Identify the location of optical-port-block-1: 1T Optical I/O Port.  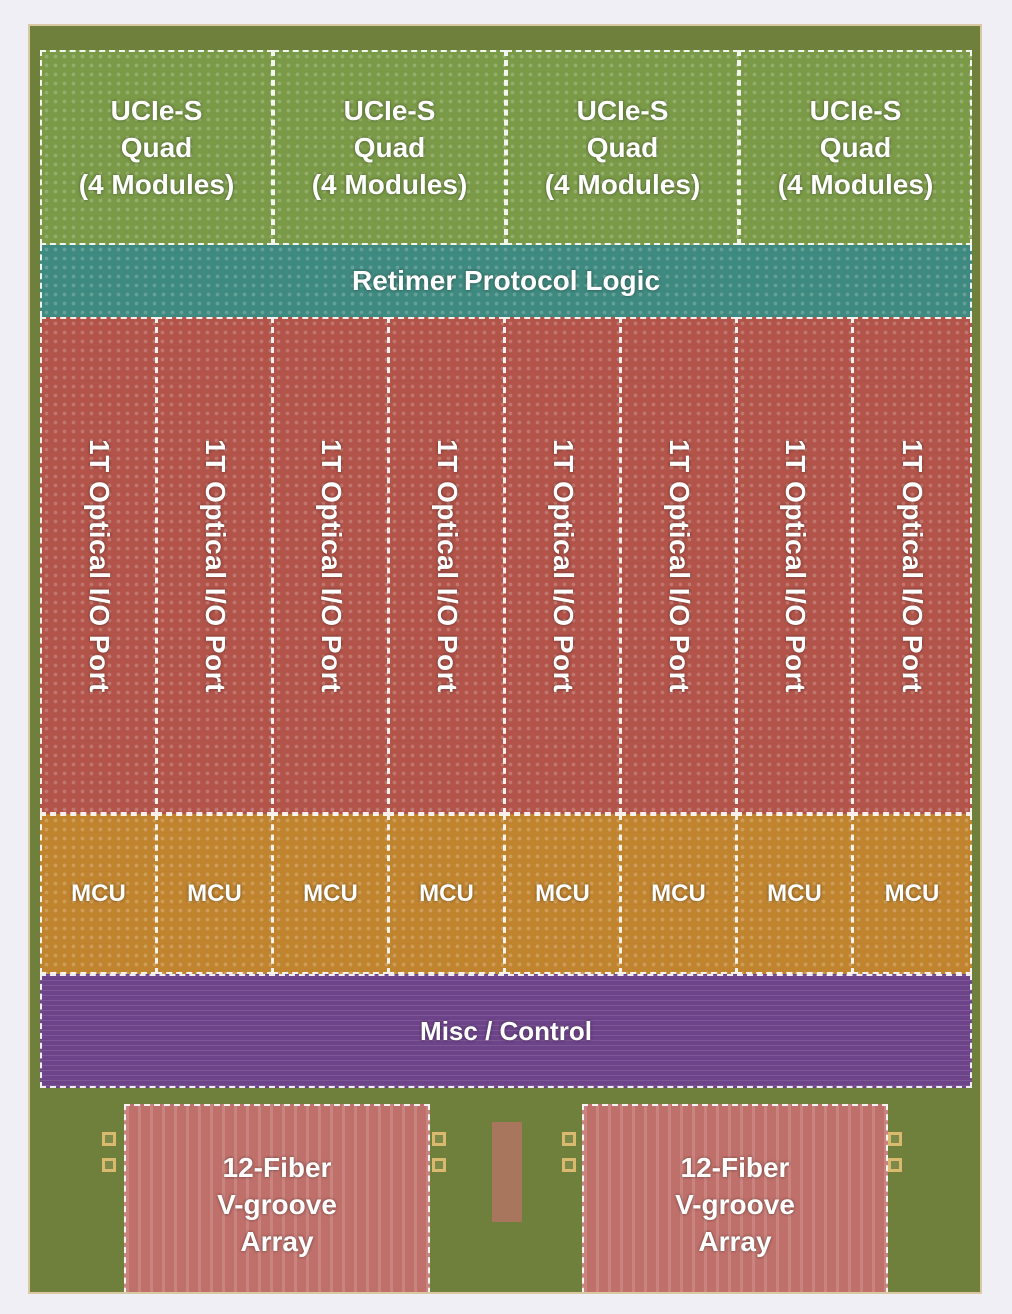
(98, 565).